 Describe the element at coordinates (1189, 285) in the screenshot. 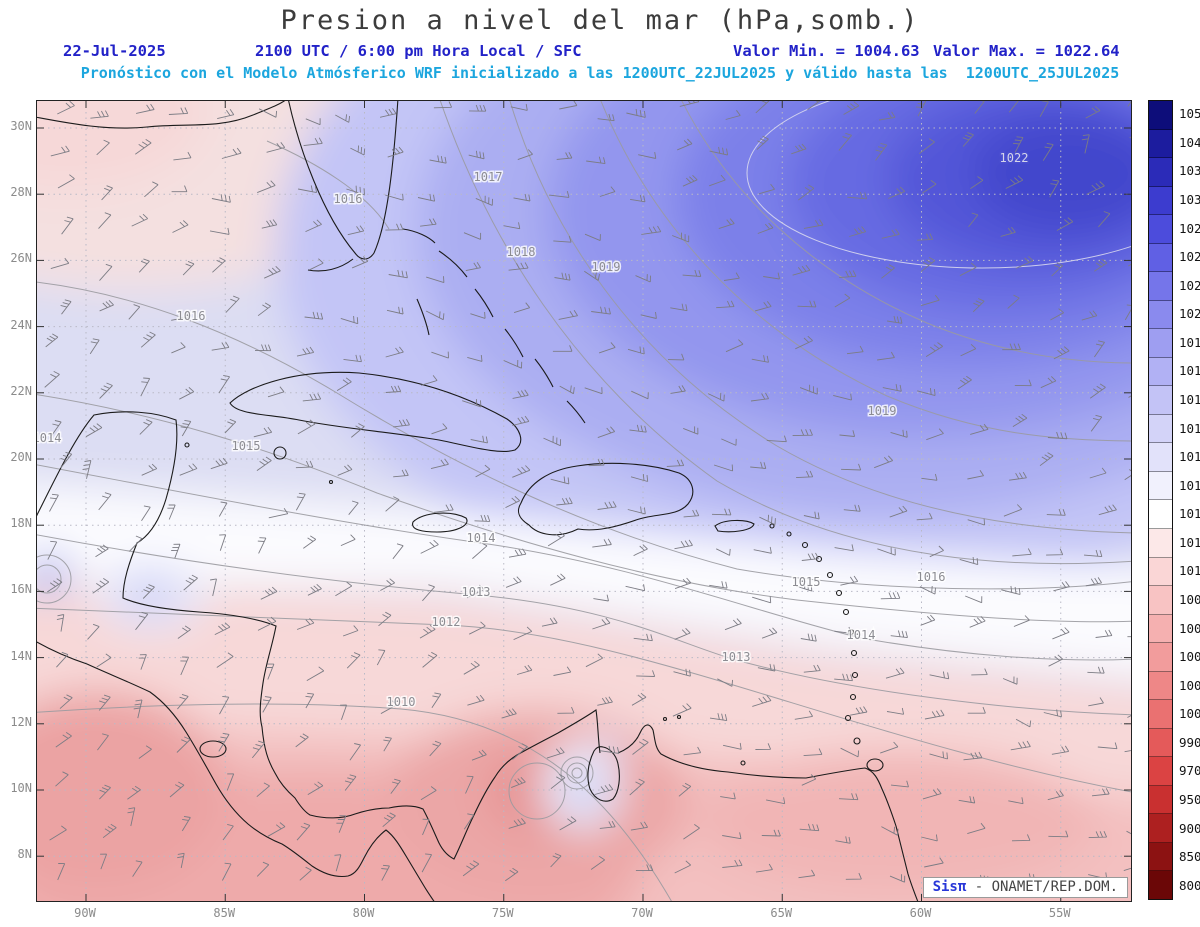

I see `colorbar-label: 1022` at that location.